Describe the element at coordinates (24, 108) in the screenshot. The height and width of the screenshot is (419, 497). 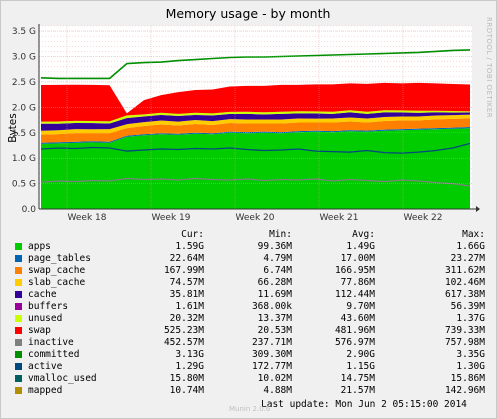
I see `y-tick-label: 2.0 G` at that location.